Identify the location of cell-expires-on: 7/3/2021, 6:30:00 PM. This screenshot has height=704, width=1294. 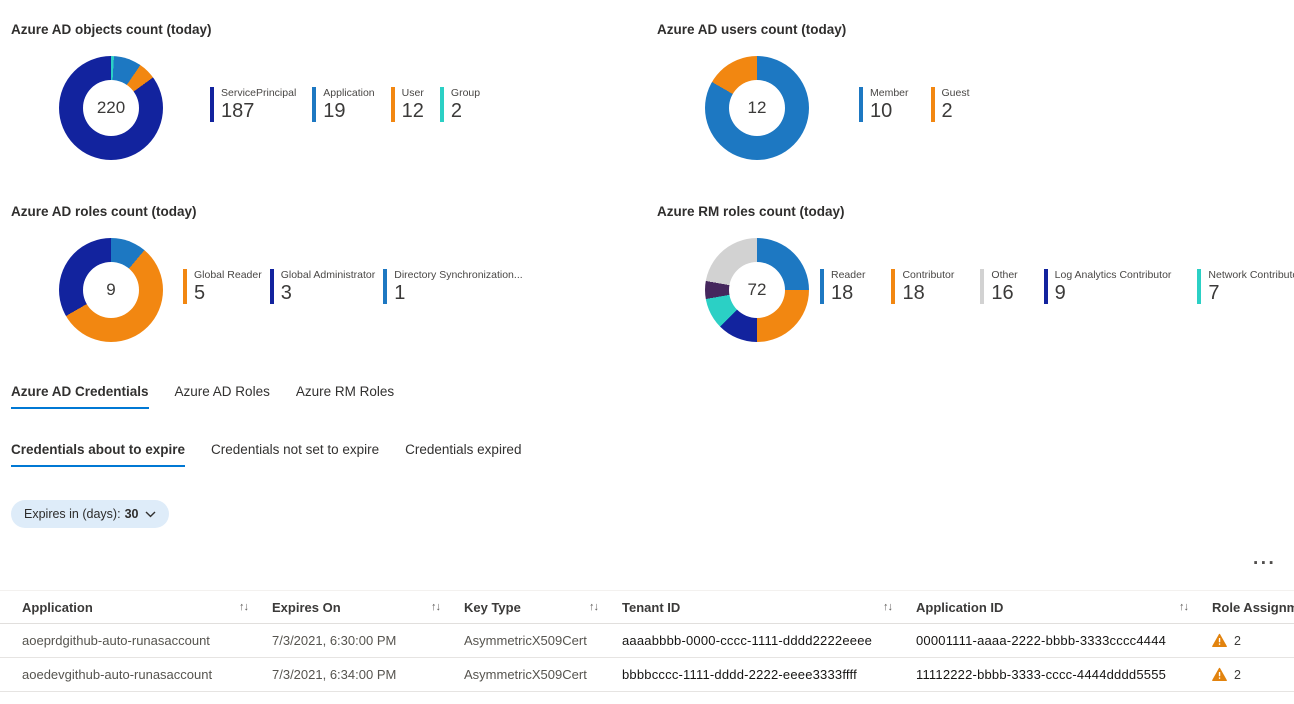
(334, 640).